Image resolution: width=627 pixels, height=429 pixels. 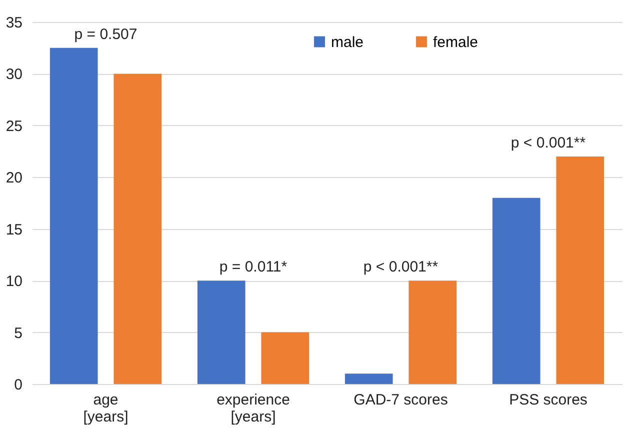 I want to click on y-tick-label: 5, so click(x=18, y=333).